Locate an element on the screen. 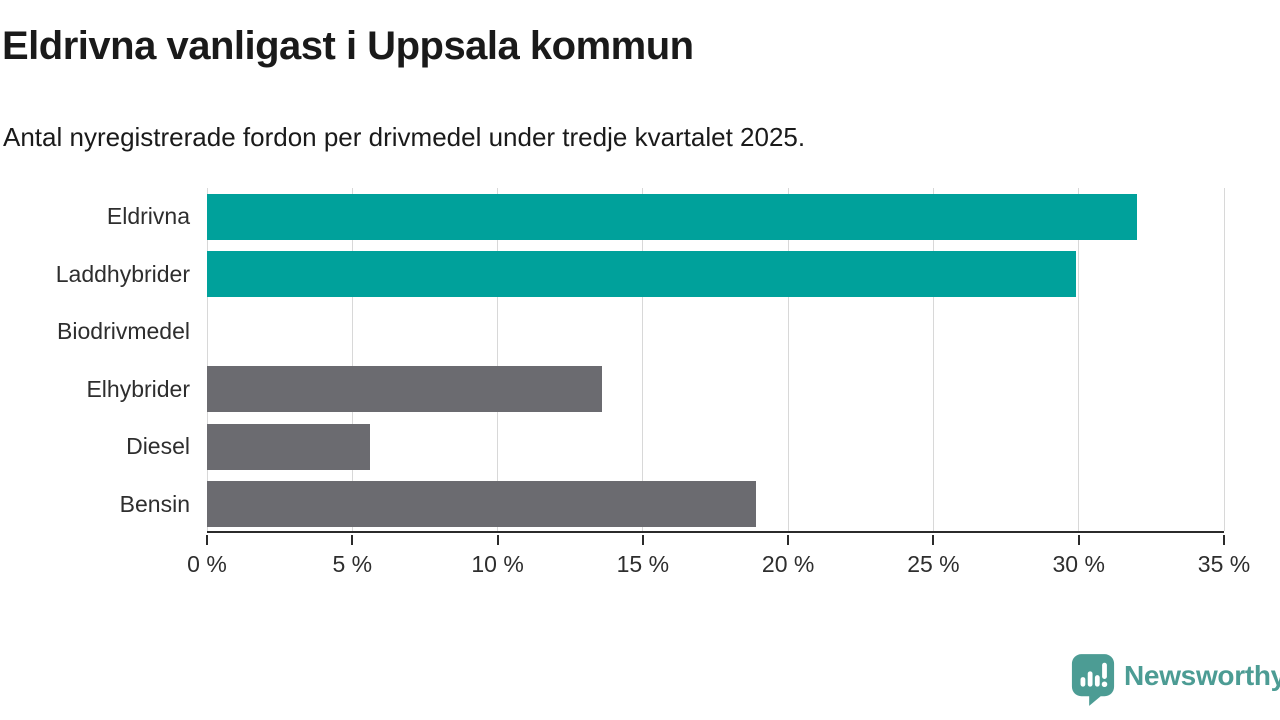 Image resolution: width=1280 pixels, height=720 pixels. category-label-diesel: Diesel is located at coordinates (158, 446).